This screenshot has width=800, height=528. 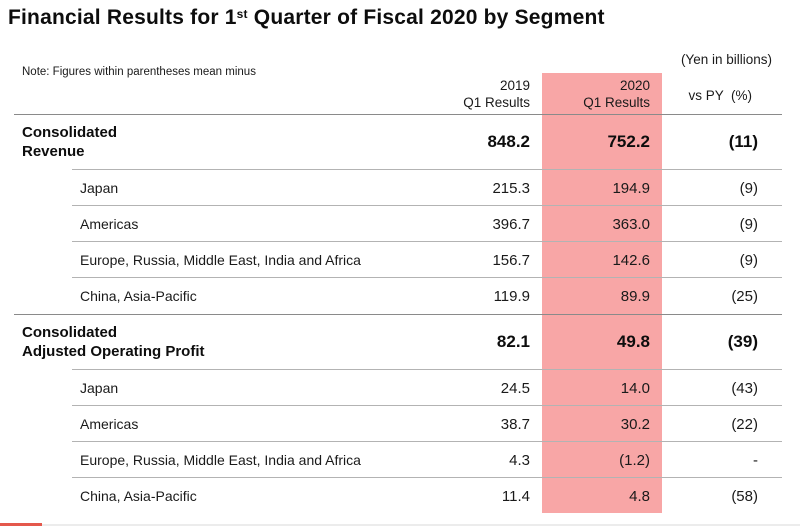 I want to click on table-row-china-asia-pacific: China, Asia-Pacific 11.4 4.8 (58), so click(x=391, y=496).